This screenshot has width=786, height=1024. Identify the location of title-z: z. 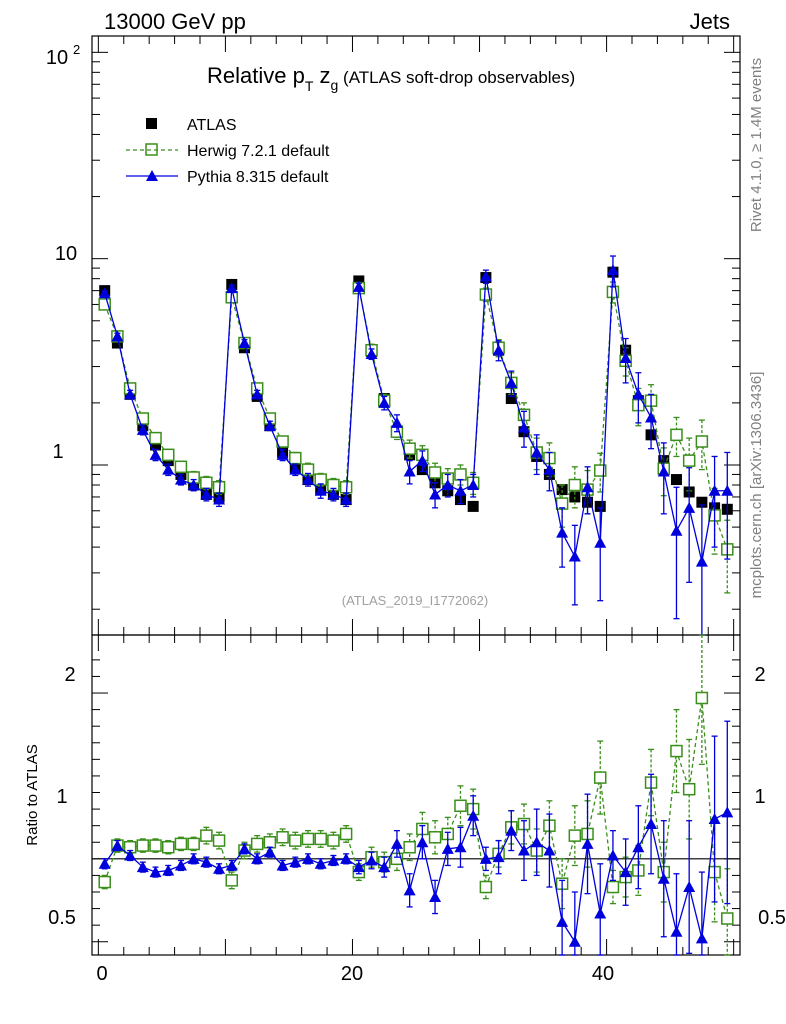
(321, 75).